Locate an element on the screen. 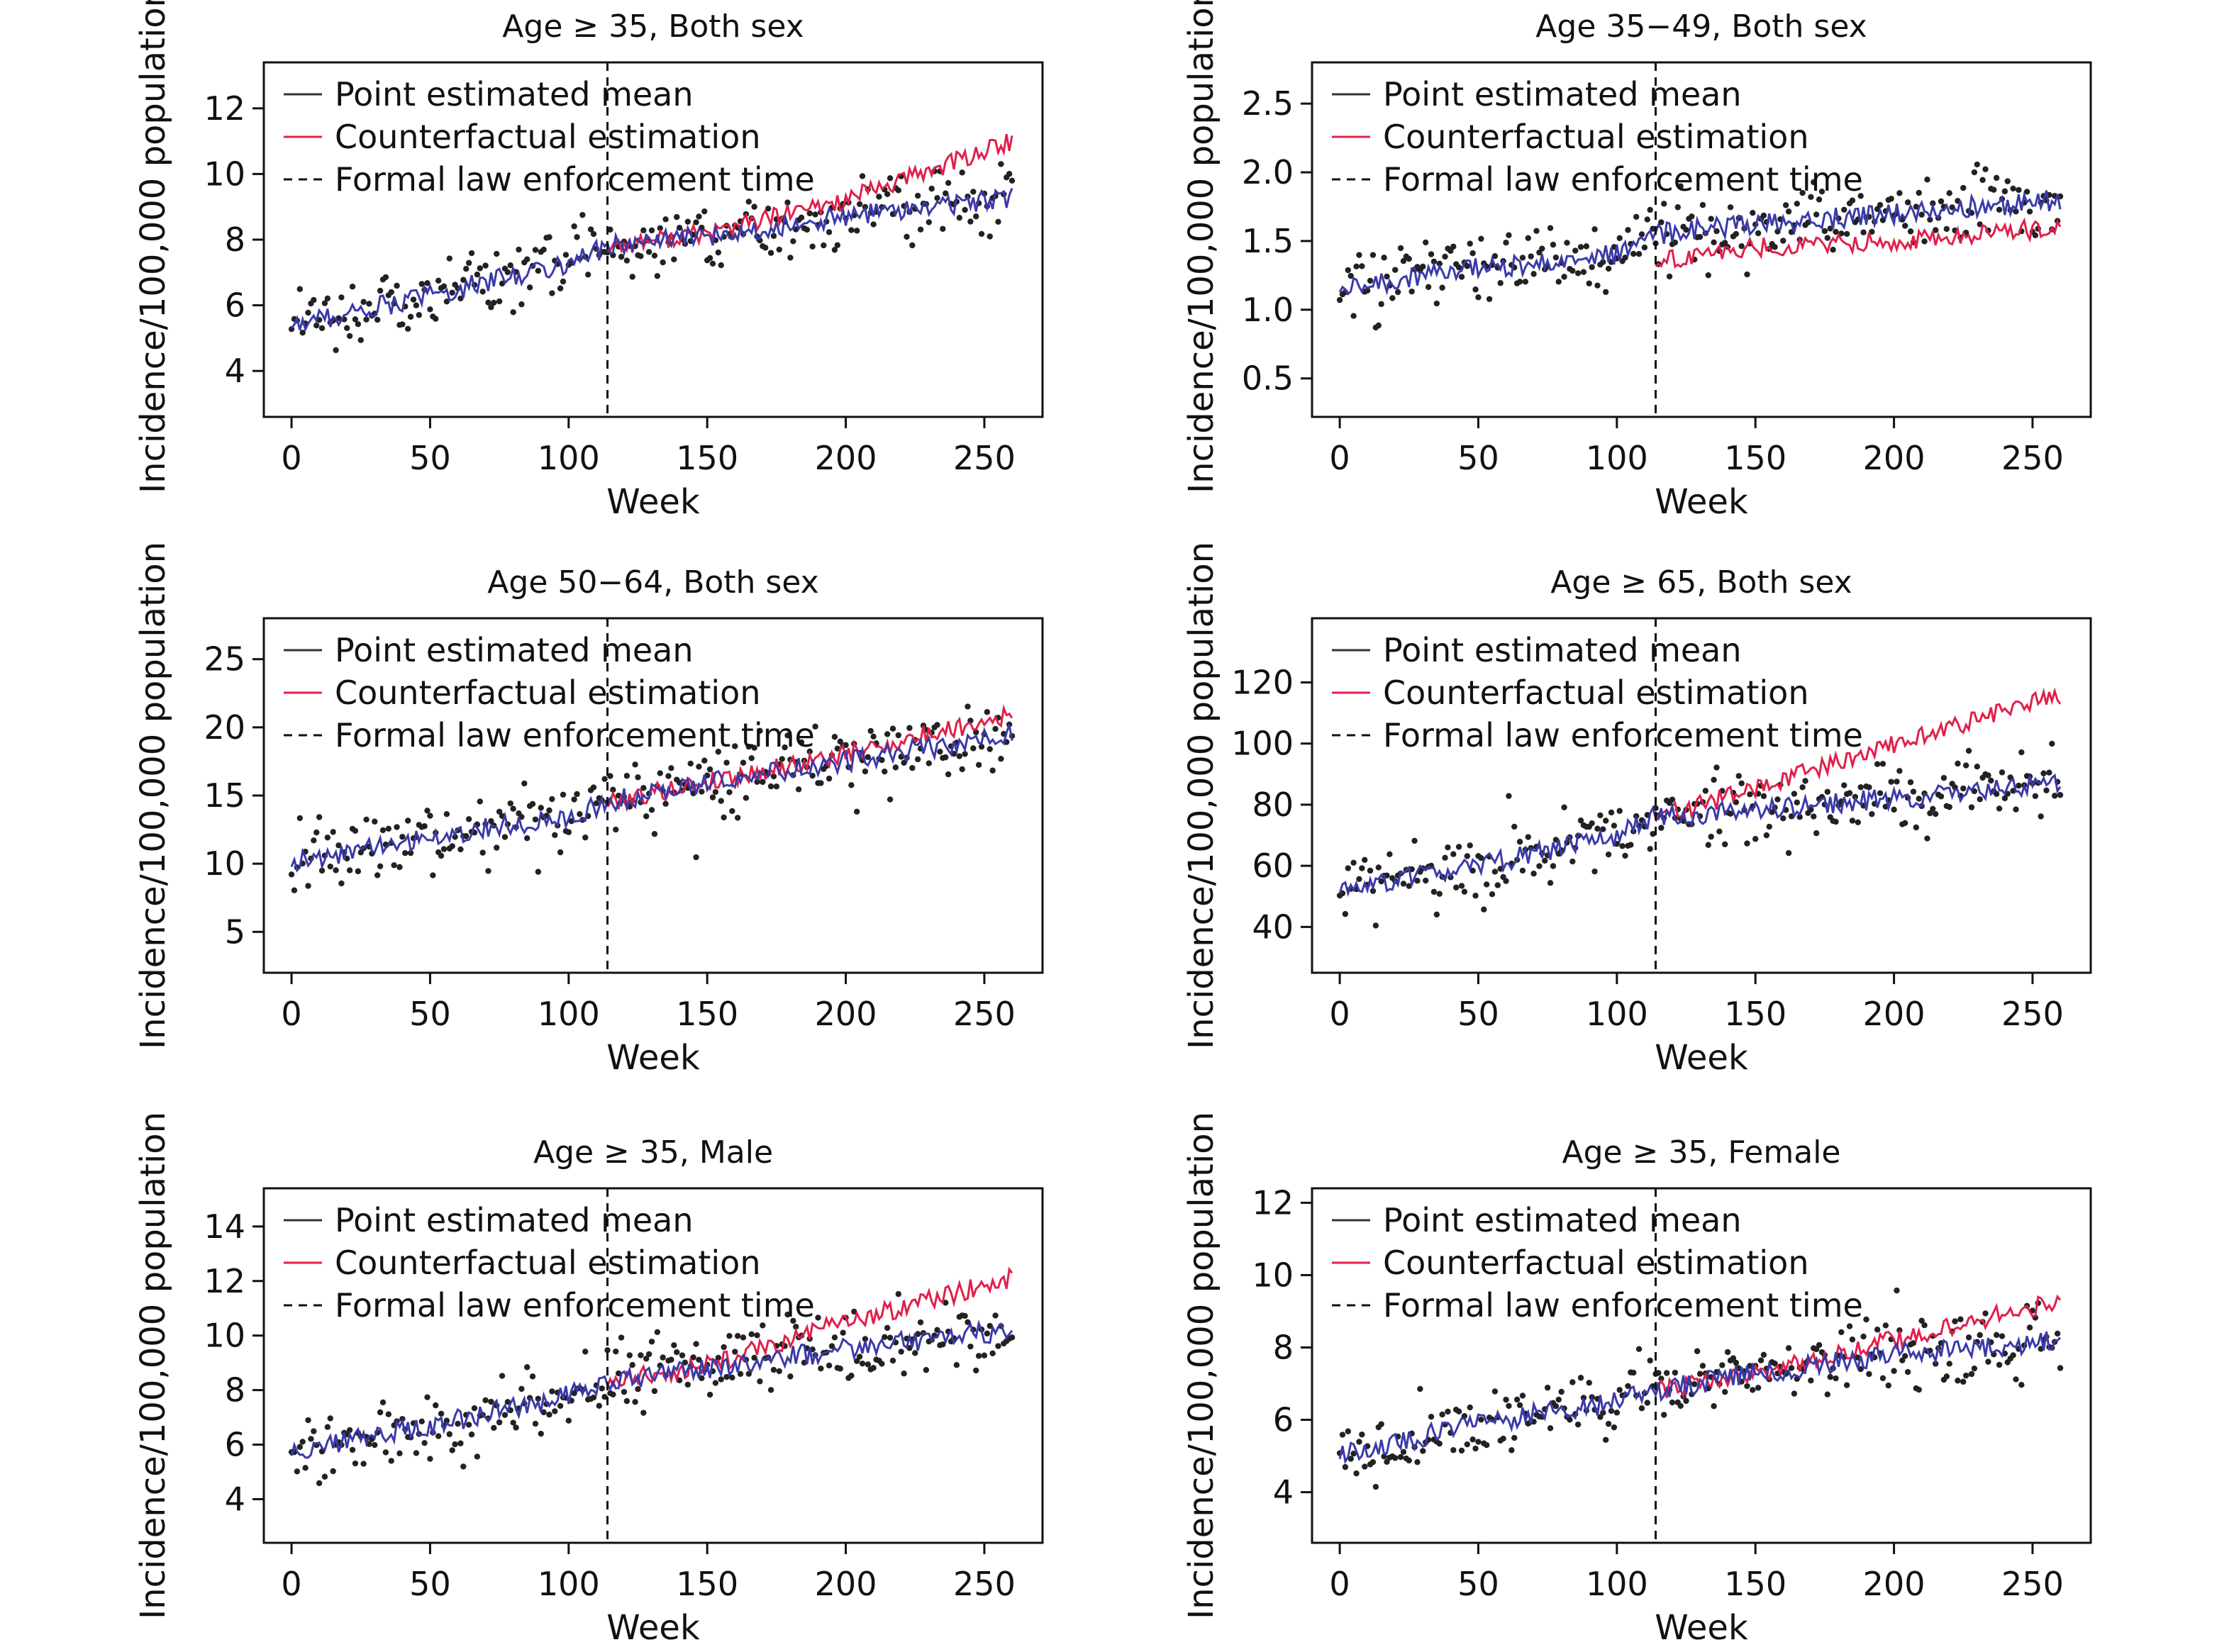  x-tick-label: 0 is located at coordinates (1339, 1014).